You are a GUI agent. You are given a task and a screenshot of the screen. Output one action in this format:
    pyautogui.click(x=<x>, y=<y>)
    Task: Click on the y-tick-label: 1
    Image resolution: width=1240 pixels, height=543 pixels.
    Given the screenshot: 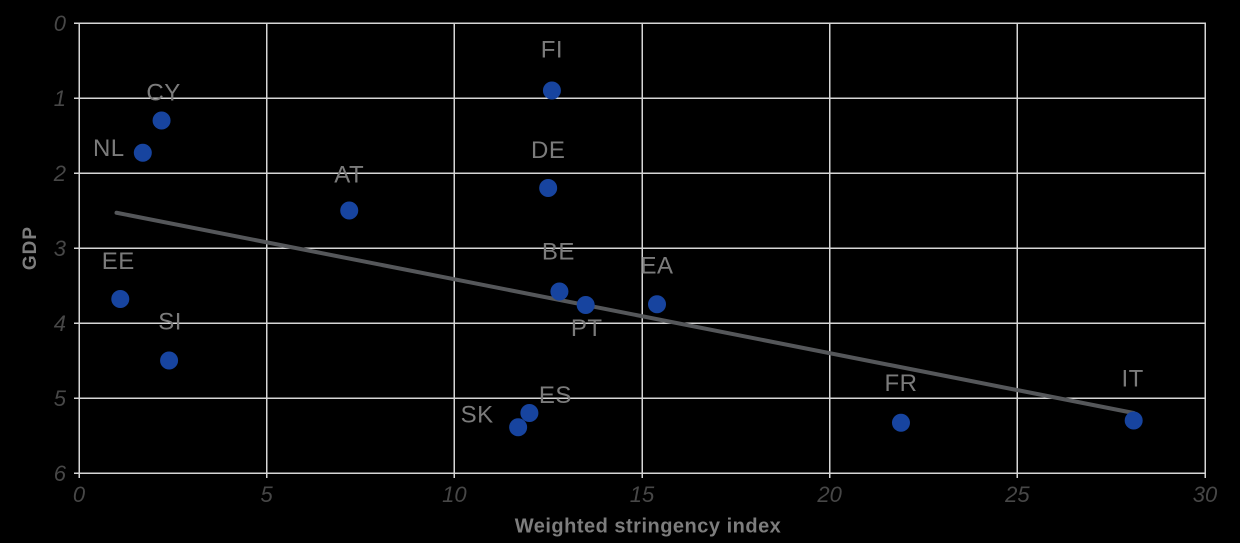 What is the action you would take?
    pyautogui.click(x=60, y=98)
    